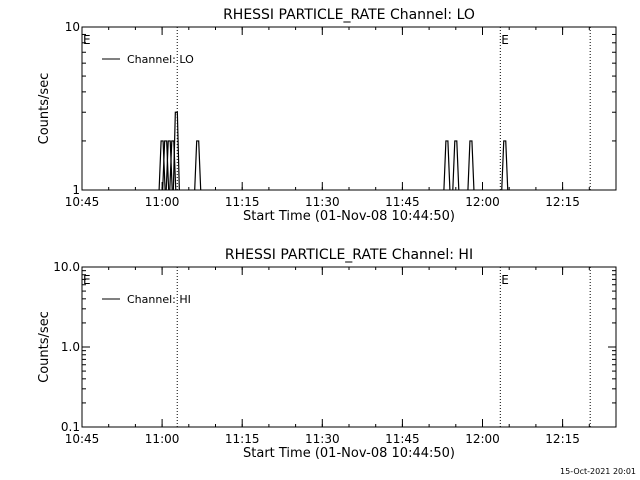  What do you see at coordinates (72, 27) in the screenshot?
I see `y-tick-label: 10` at bounding box center [72, 27].